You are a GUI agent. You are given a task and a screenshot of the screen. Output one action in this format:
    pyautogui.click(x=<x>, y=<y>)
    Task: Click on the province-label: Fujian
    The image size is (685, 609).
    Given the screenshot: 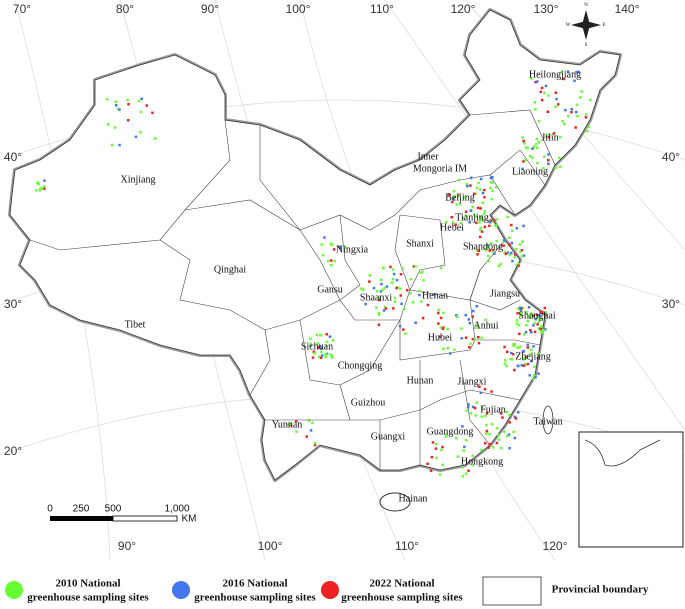 What is the action you would take?
    pyautogui.click(x=493, y=409)
    